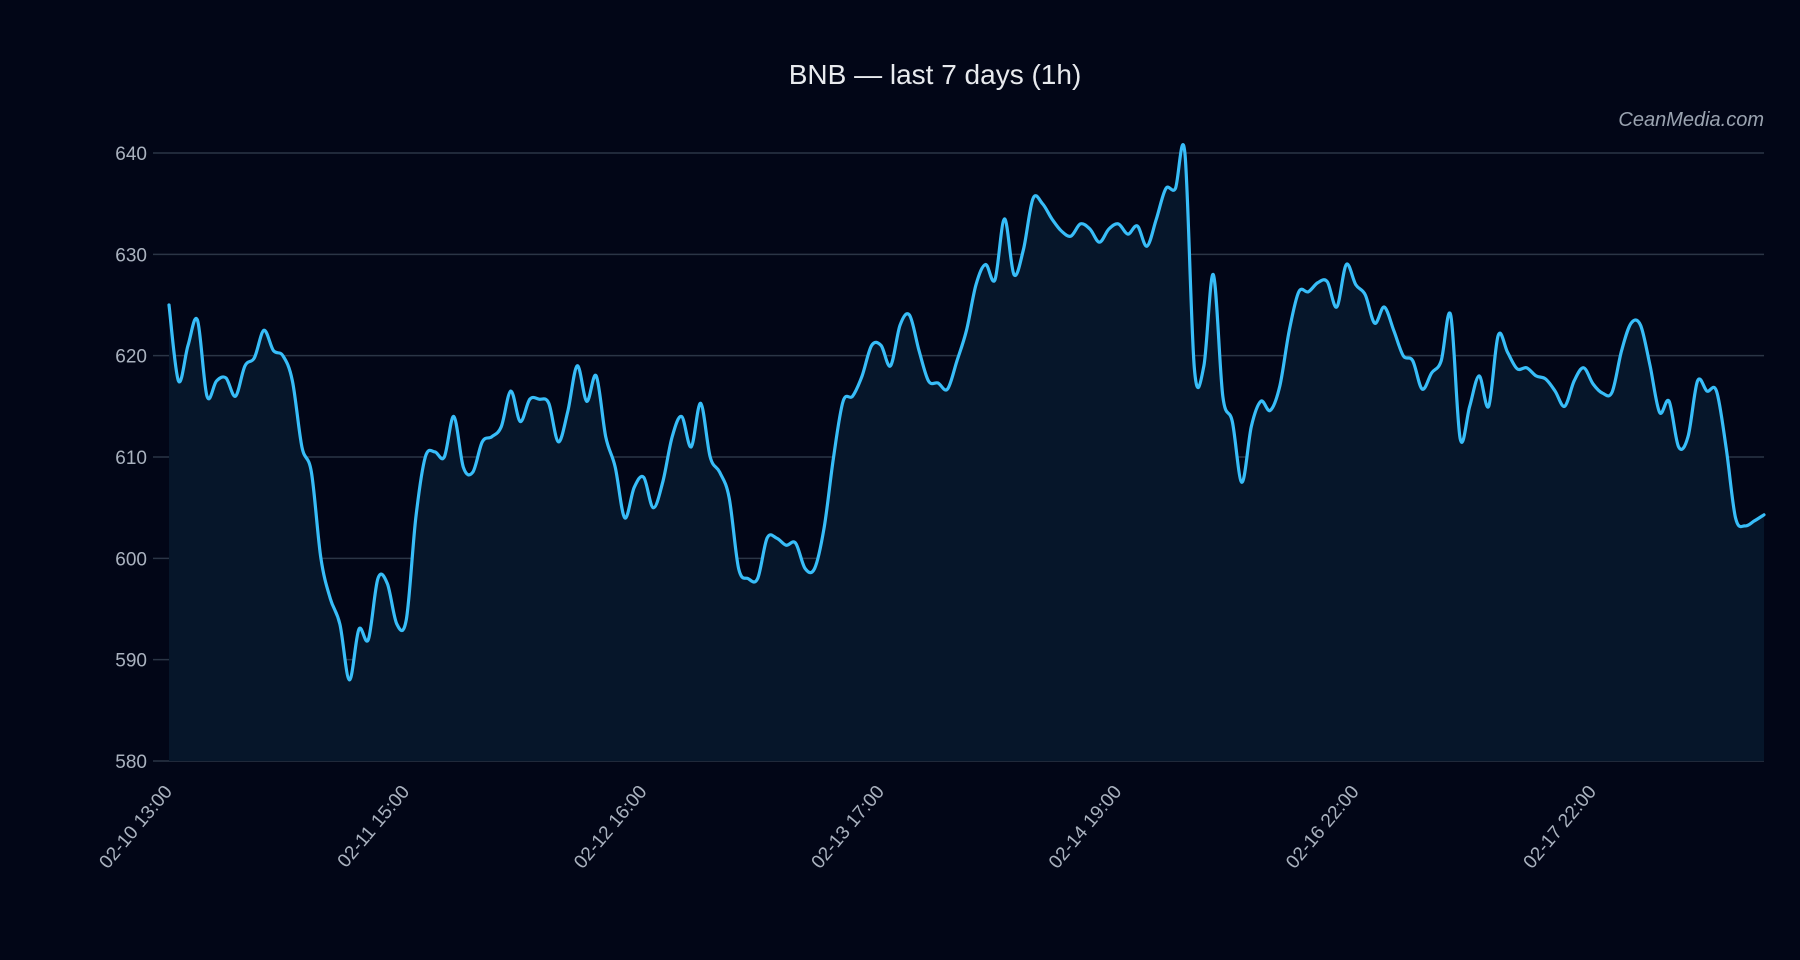 This screenshot has height=960, width=1800. Describe the element at coordinates (935, 74) in the screenshot. I see `chart-title: BNB — last 7 days (1h)` at that location.